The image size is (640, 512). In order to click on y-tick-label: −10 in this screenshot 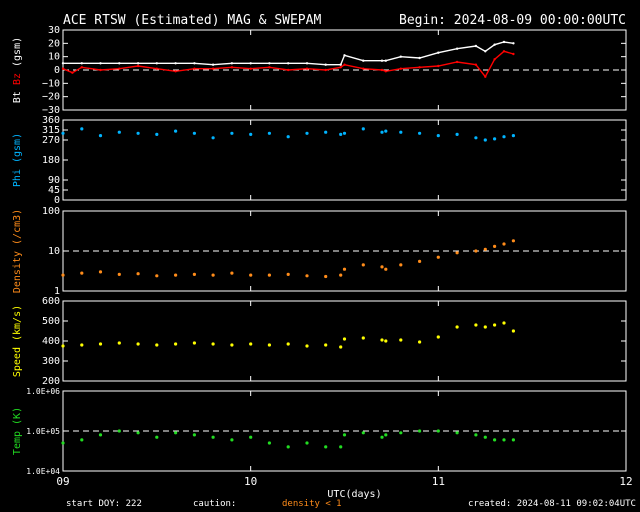, I will do `click(51, 83)`.